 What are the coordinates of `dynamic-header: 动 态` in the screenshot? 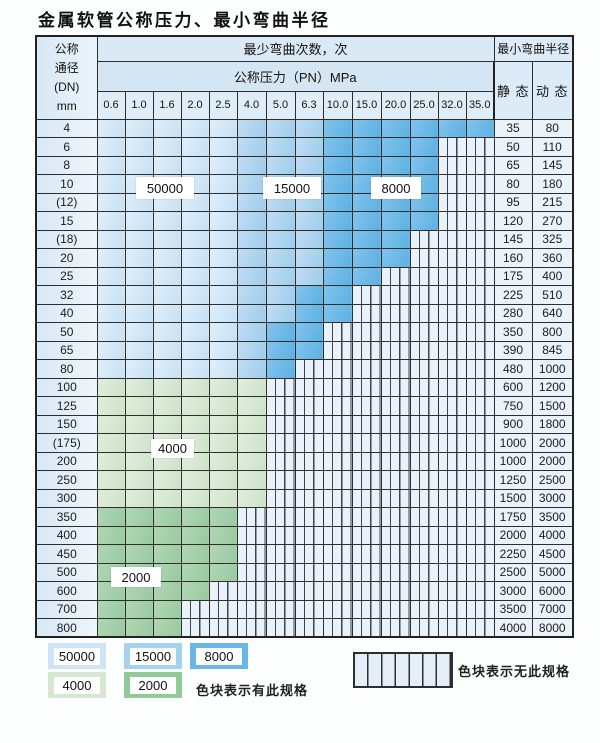 It's located at (552, 90).